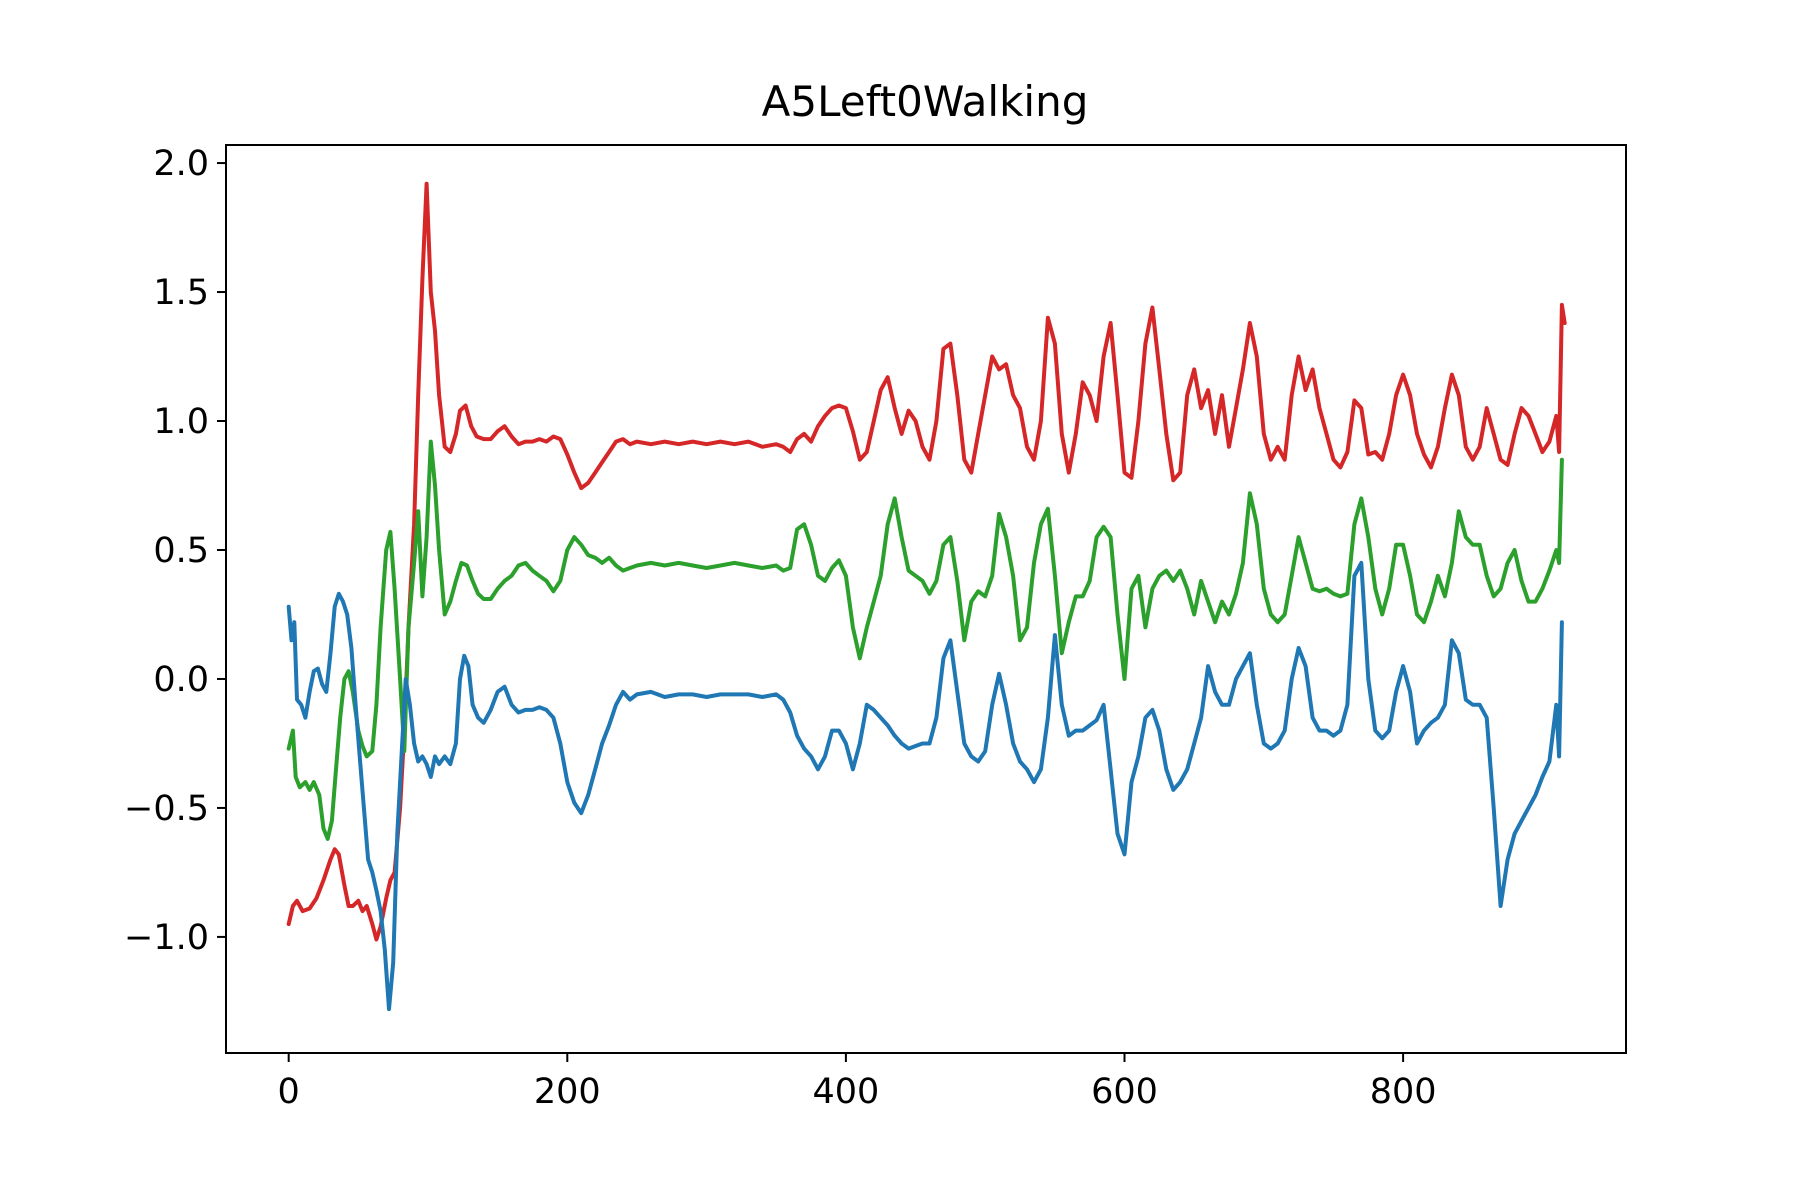 This screenshot has width=1800, height=1200. Describe the element at coordinates (166, 938) in the screenshot. I see `y-tick-label: −1.0` at that location.